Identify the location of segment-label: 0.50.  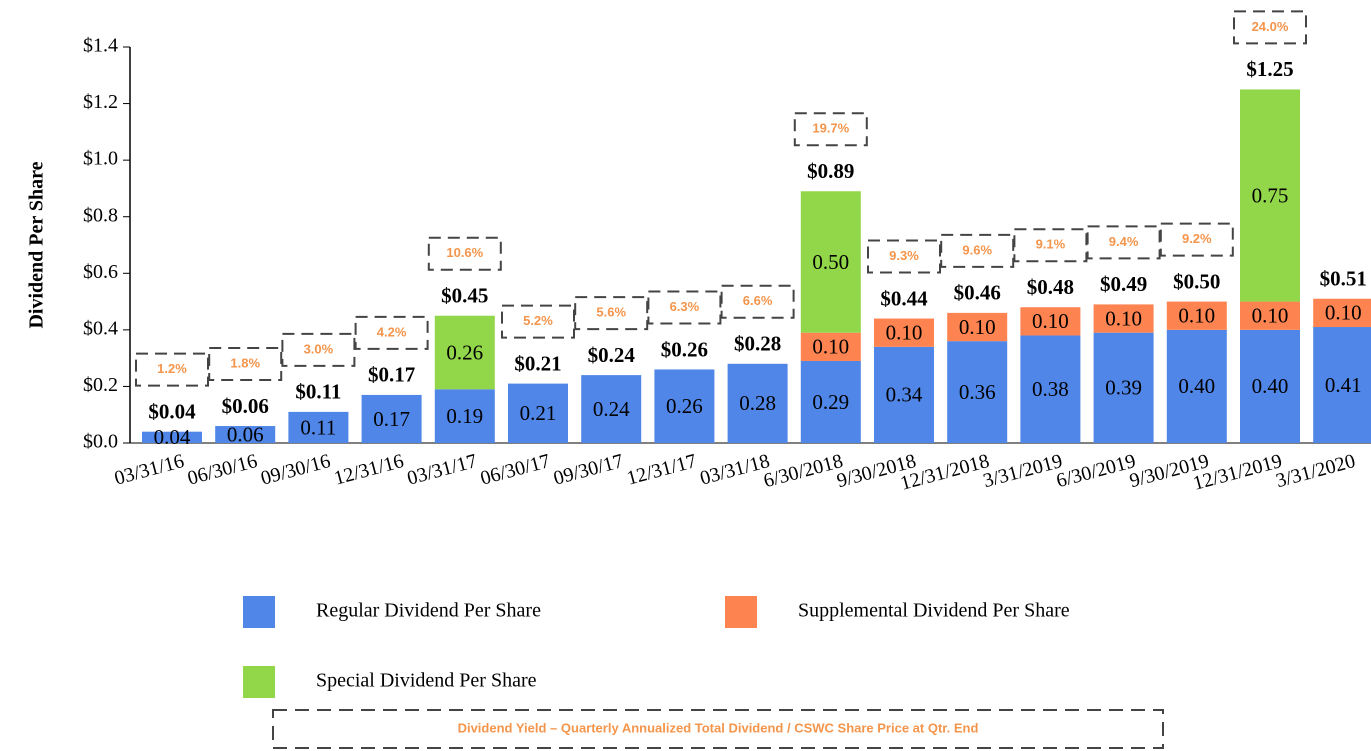
(830, 262).